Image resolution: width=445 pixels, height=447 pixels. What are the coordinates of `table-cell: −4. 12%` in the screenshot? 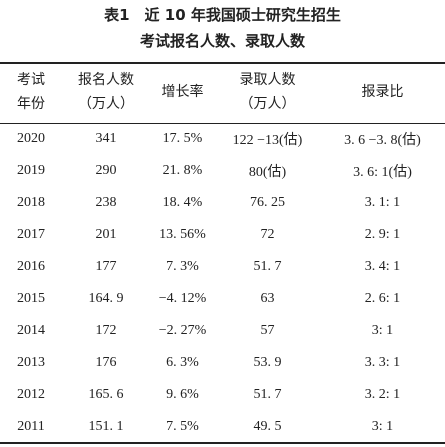 It's located at (182, 298).